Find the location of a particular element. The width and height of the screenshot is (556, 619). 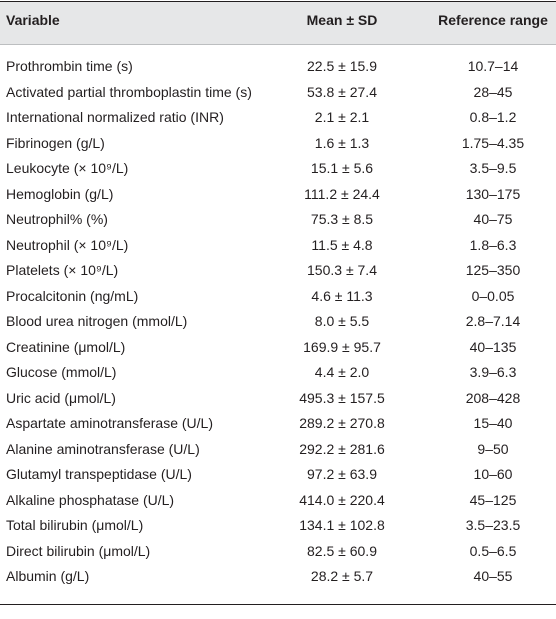

table-cell: Neutrophil% (%) is located at coordinates (57, 219).